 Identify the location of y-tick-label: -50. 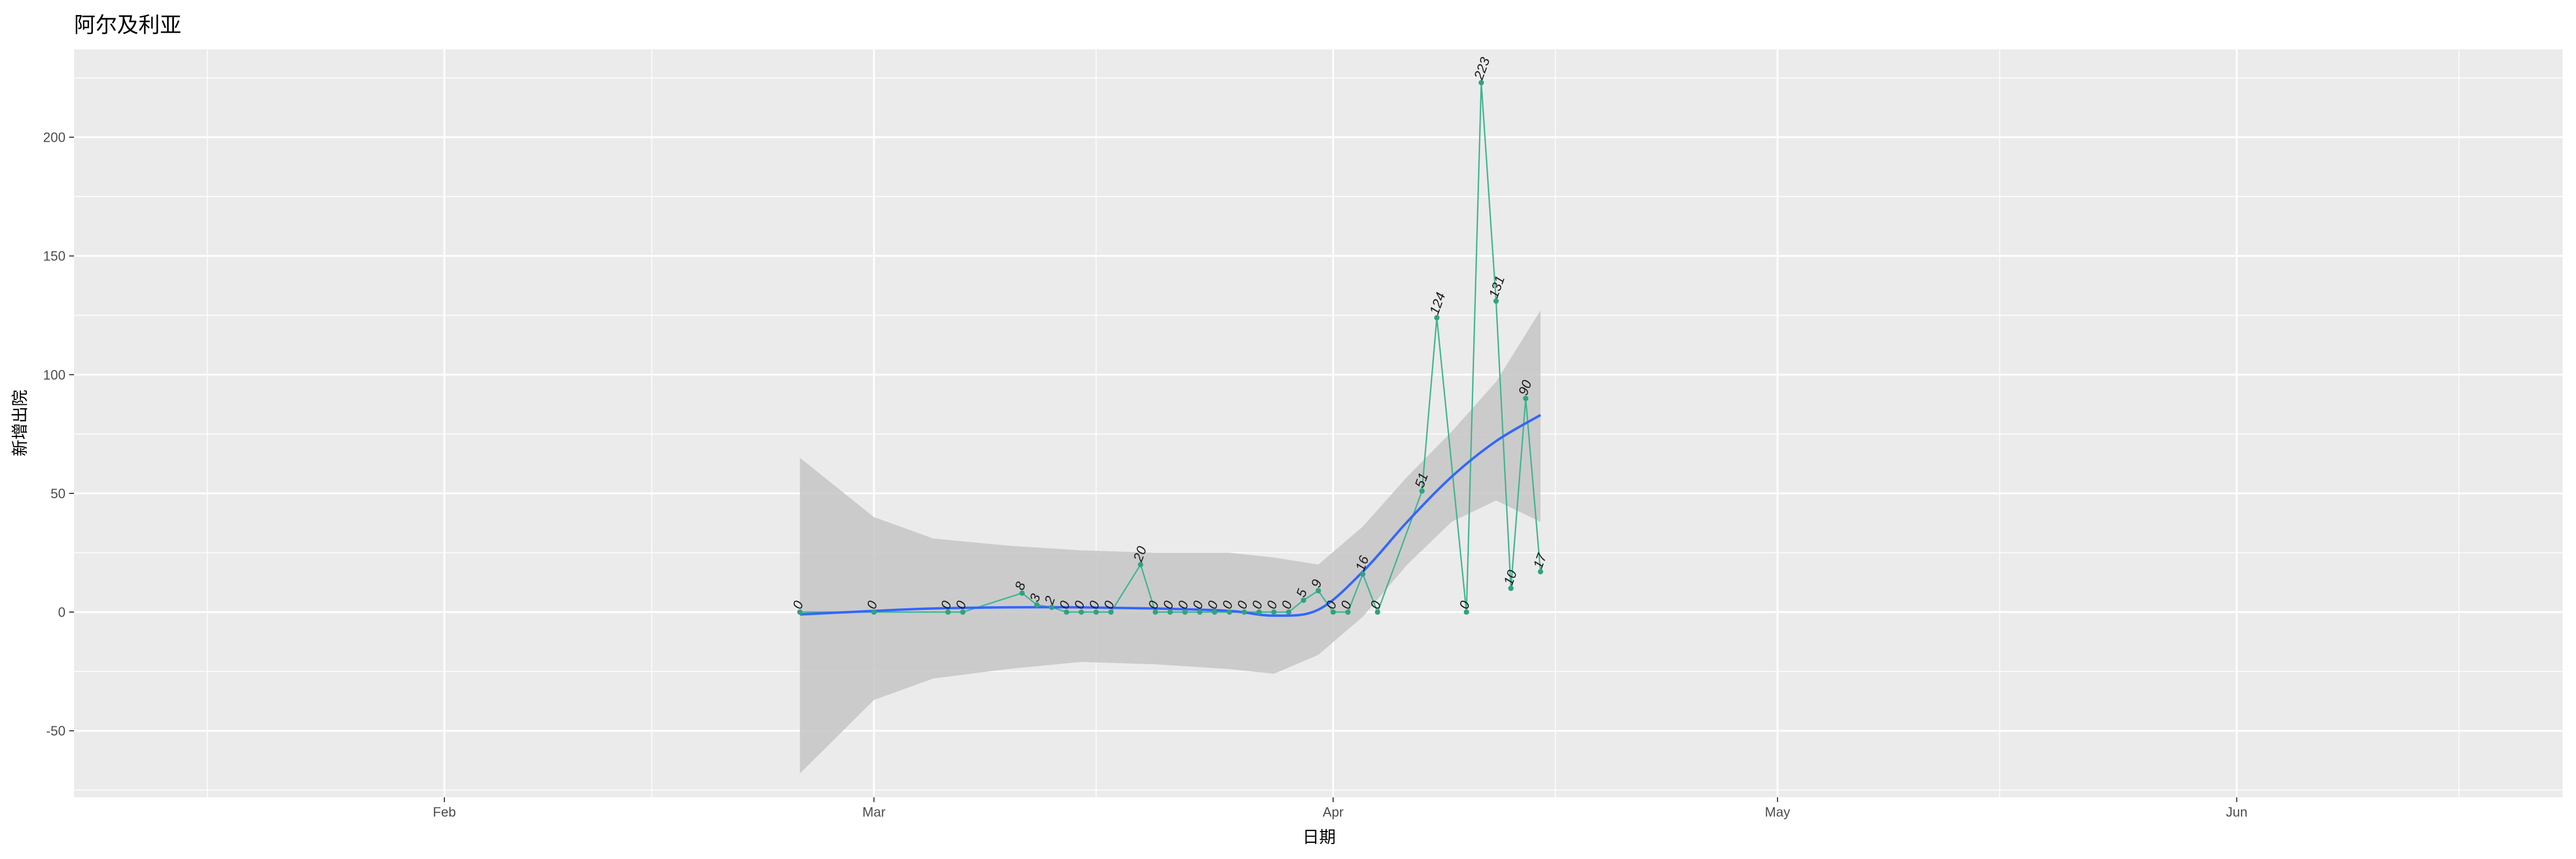
(55, 731).